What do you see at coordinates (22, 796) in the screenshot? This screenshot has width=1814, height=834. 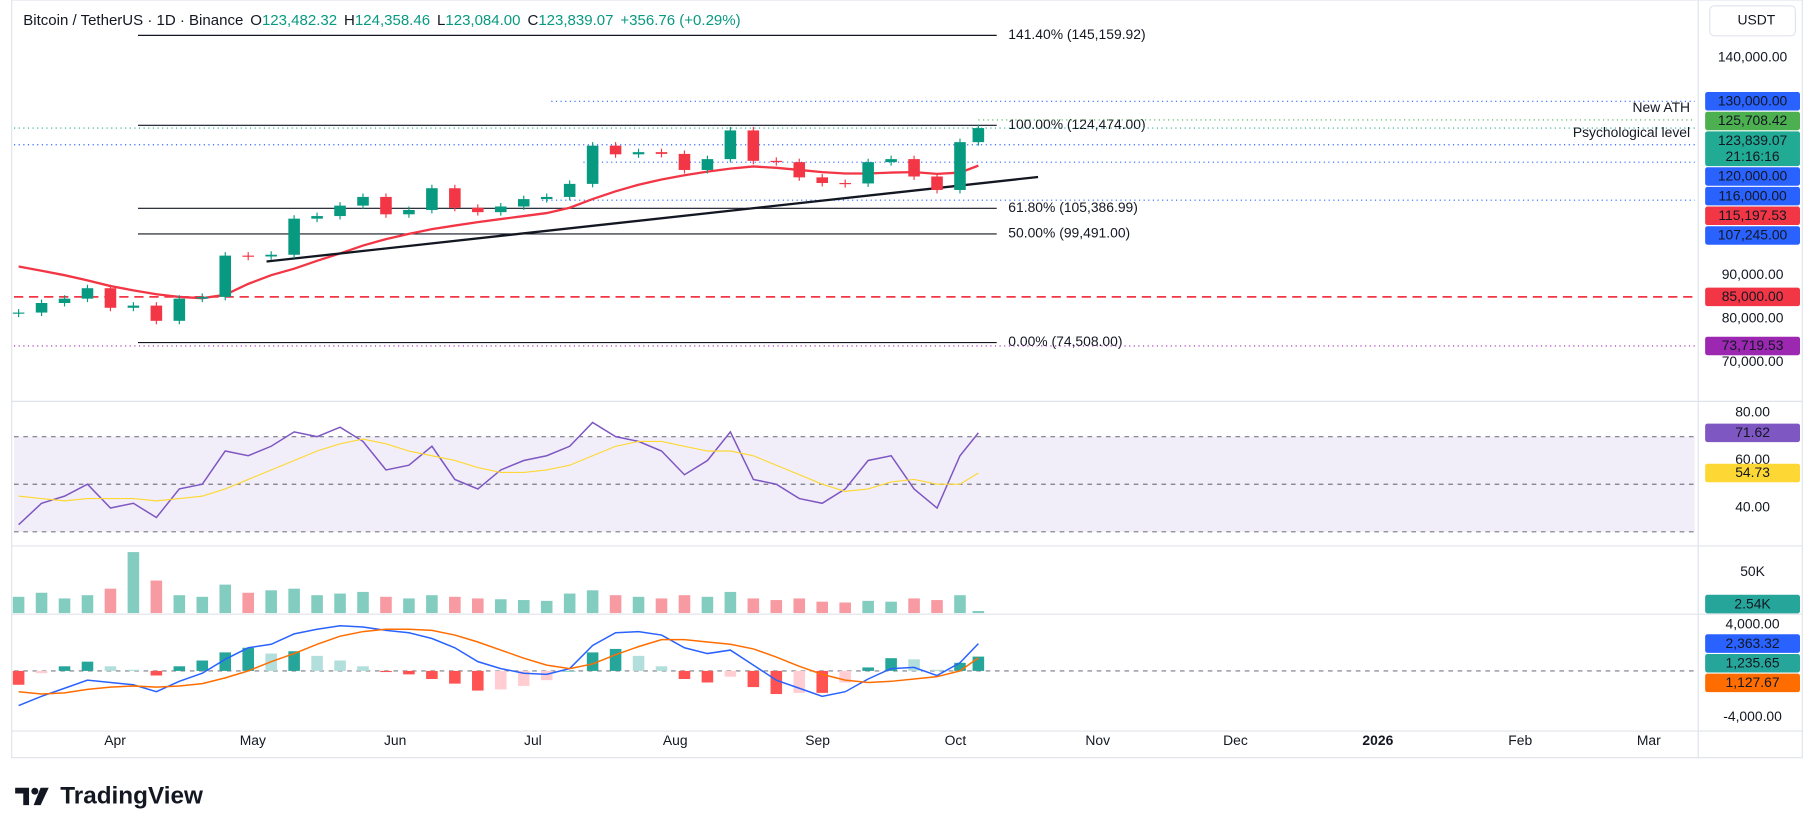 I see `logo-shape` at bounding box center [22, 796].